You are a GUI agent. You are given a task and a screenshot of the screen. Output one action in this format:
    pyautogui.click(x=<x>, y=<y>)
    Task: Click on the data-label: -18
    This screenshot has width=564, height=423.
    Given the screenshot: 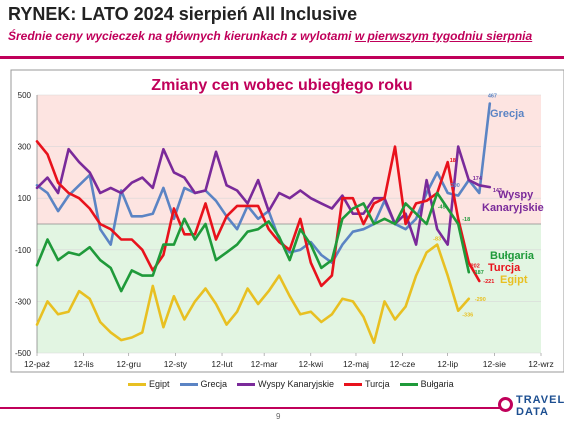 What is the action you would take?
    pyautogui.click(x=466, y=220)
    